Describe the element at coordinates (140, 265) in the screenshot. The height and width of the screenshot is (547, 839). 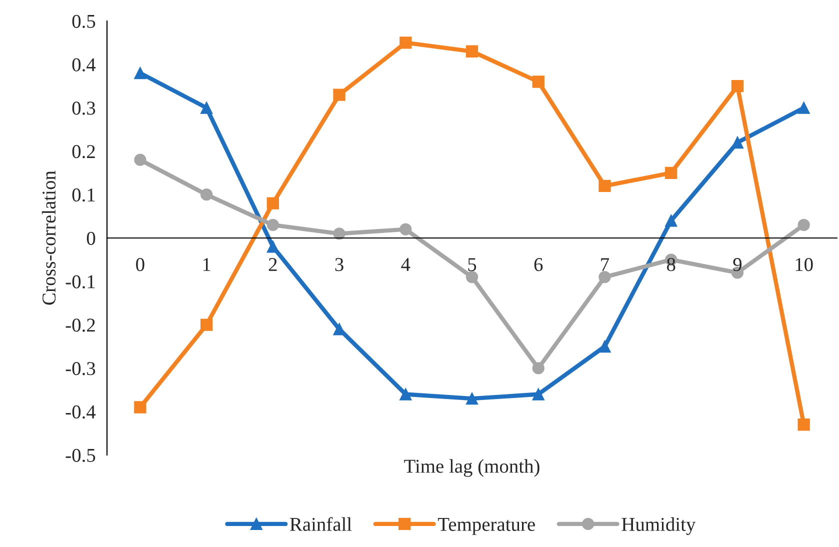
I see `x-tick-label: 0` at that location.